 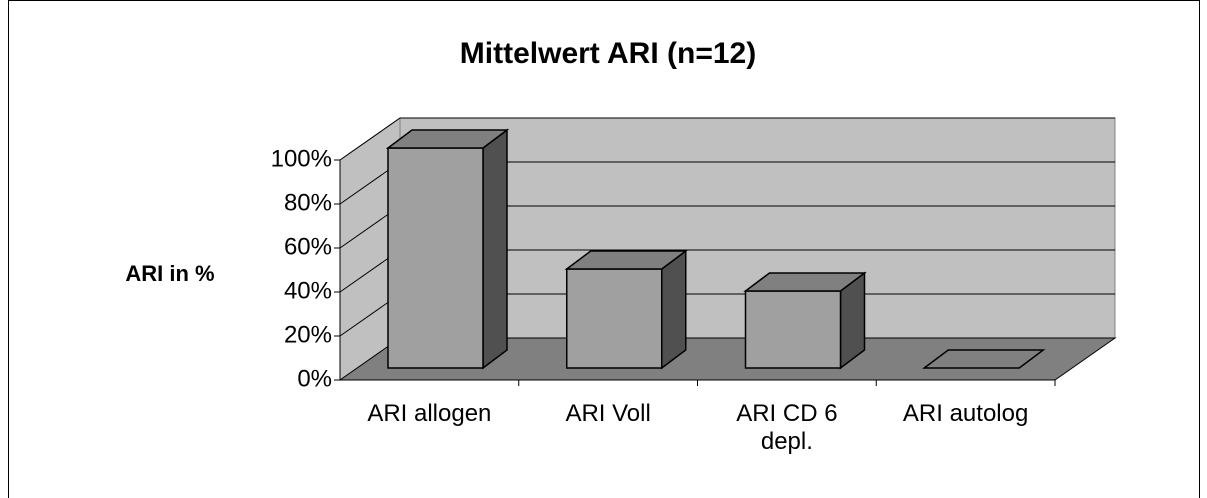 What do you see at coordinates (787, 427) in the screenshot?
I see `x-tick-label: ARI CD 6 depl.` at bounding box center [787, 427].